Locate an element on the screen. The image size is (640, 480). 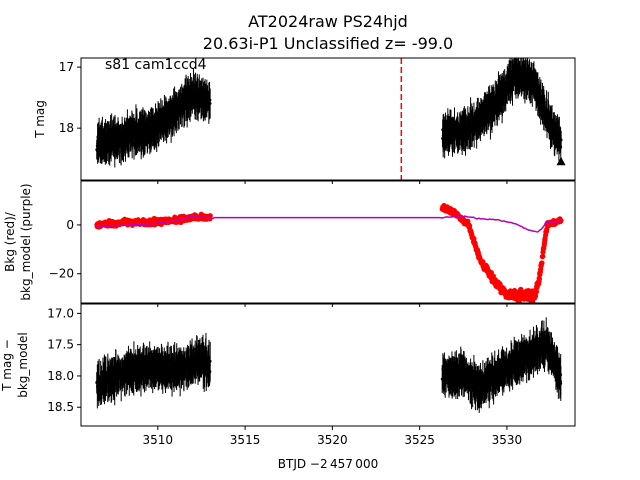
x-tick-label: 3510 is located at coordinates (158, 440).